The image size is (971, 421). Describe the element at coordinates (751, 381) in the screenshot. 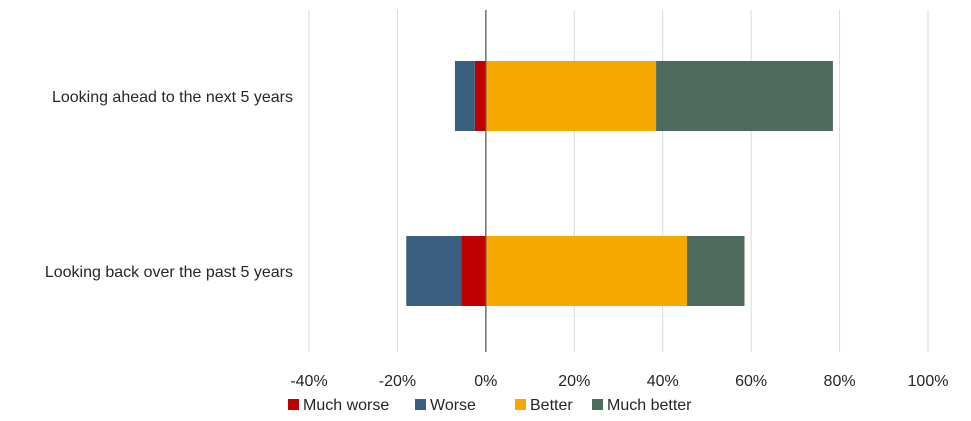

I see `x-tick-label-5: 60%` at that location.